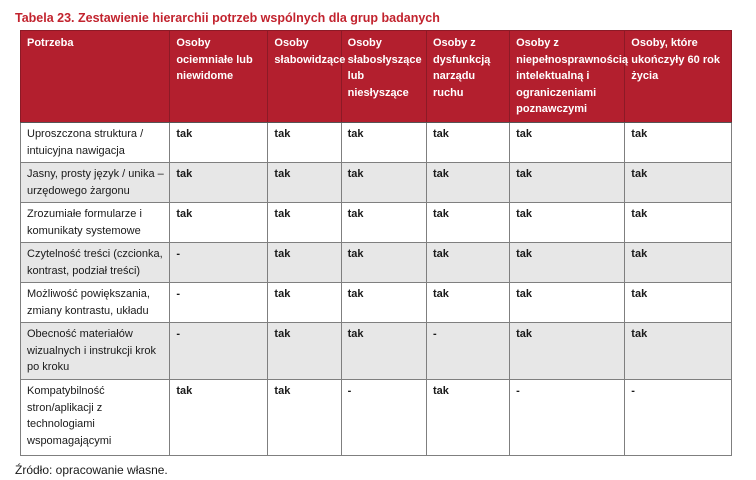  What do you see at coordinates (91, 470) in the screenshot?
I see `source-note: Źródło: opracowanie własne.` at bounding box center [91, 470].